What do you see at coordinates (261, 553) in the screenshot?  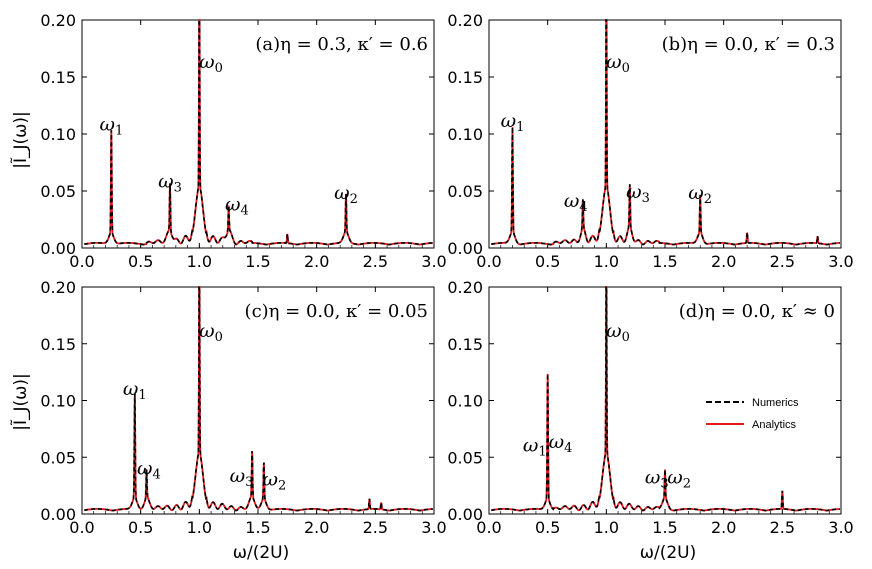 I see `x-axis-label-left: ω/(2U)` at bounding box center [261, 553].